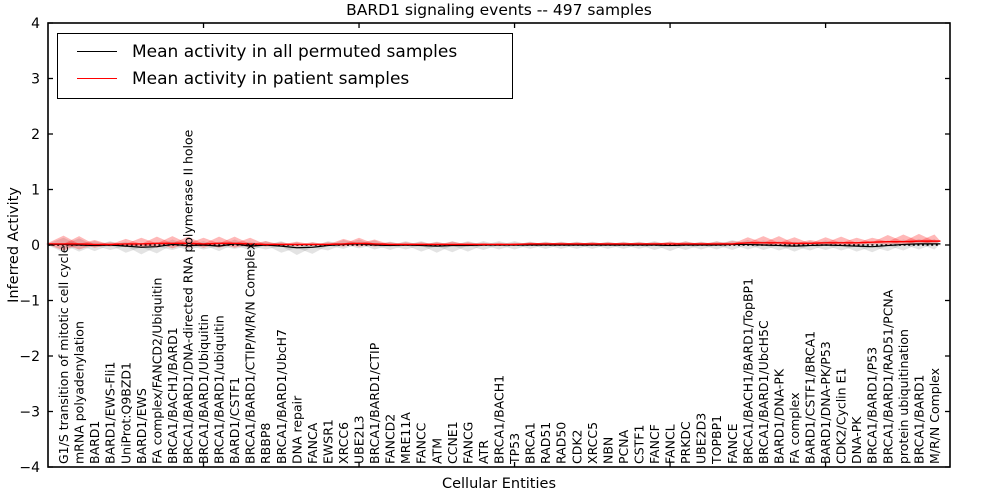 This screenshot has width=1000, height=500. What do you see at coordinates (312, 443) in the screenshot?
I see `x-tick-label: FANCA` at bounding box center [312, 443].